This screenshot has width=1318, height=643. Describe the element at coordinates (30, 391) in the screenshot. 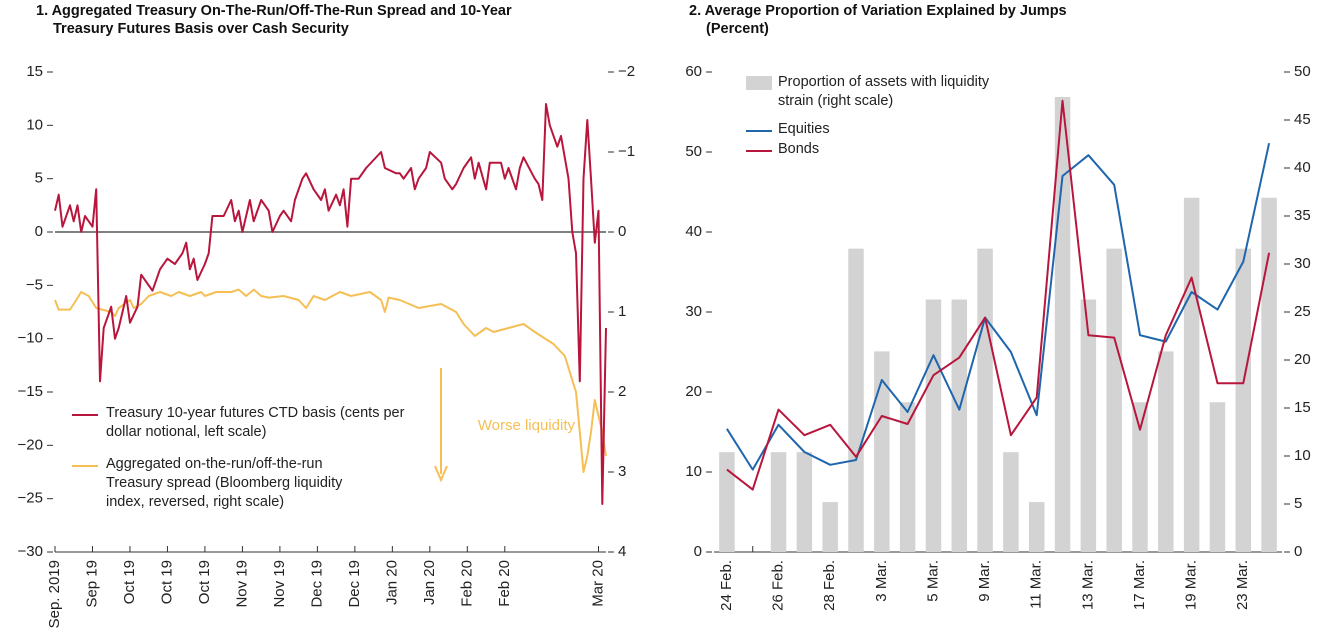

I see `y-tick-label: −15` at that location.